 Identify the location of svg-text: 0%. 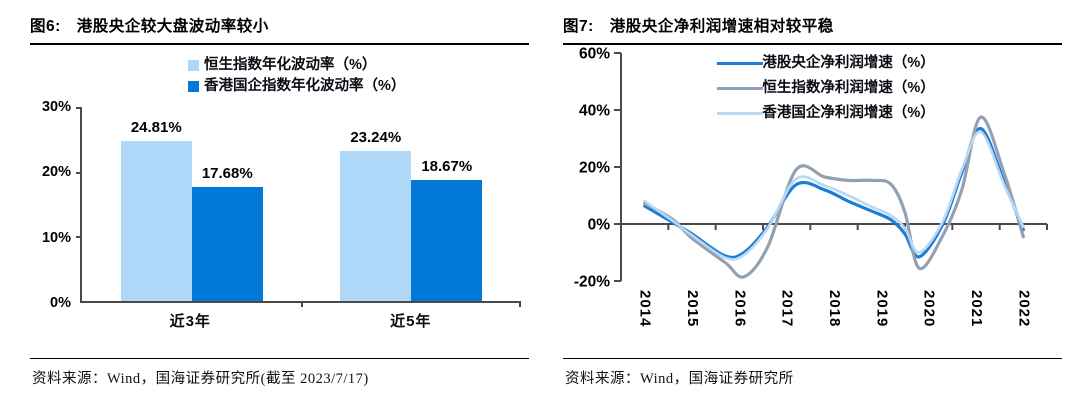
(599, 225).